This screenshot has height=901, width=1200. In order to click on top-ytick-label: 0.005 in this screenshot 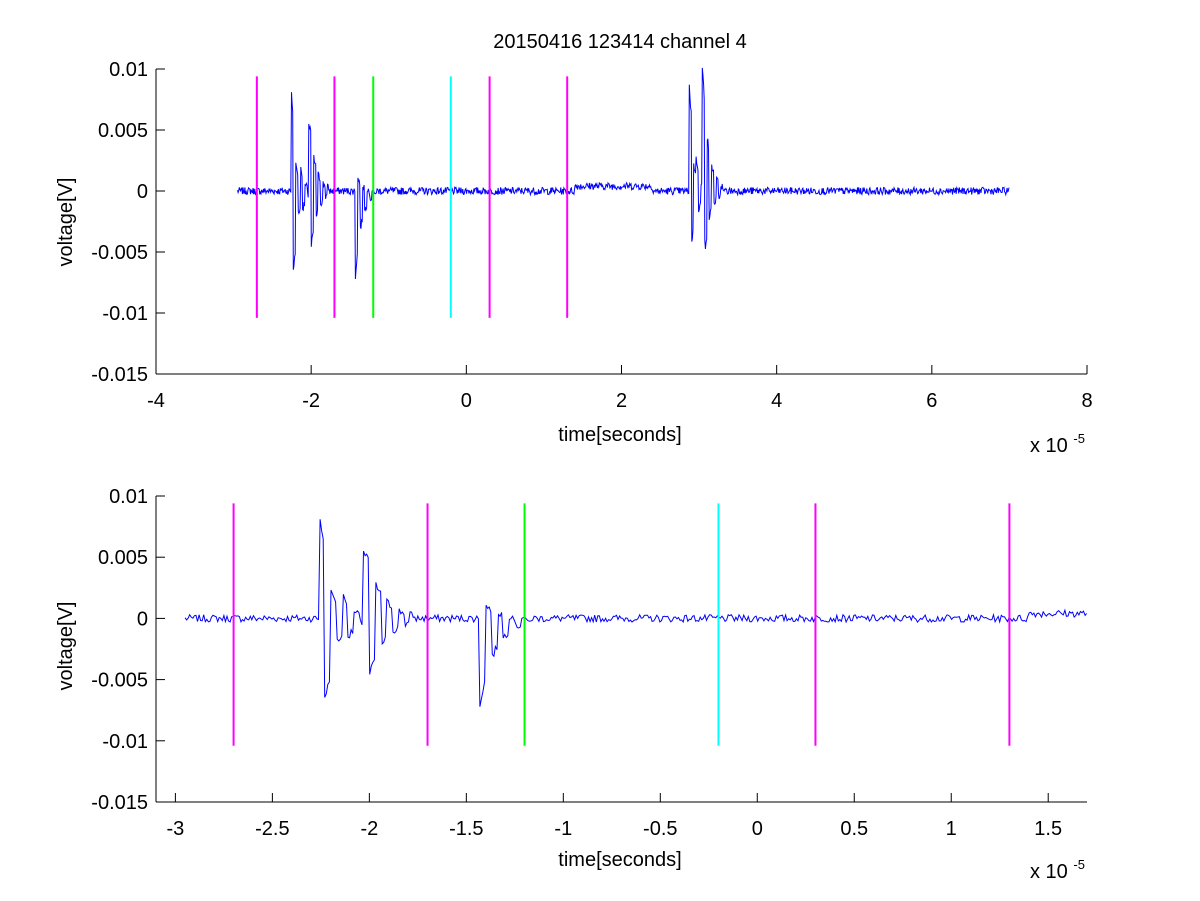, I will do `click(123, 131)`.